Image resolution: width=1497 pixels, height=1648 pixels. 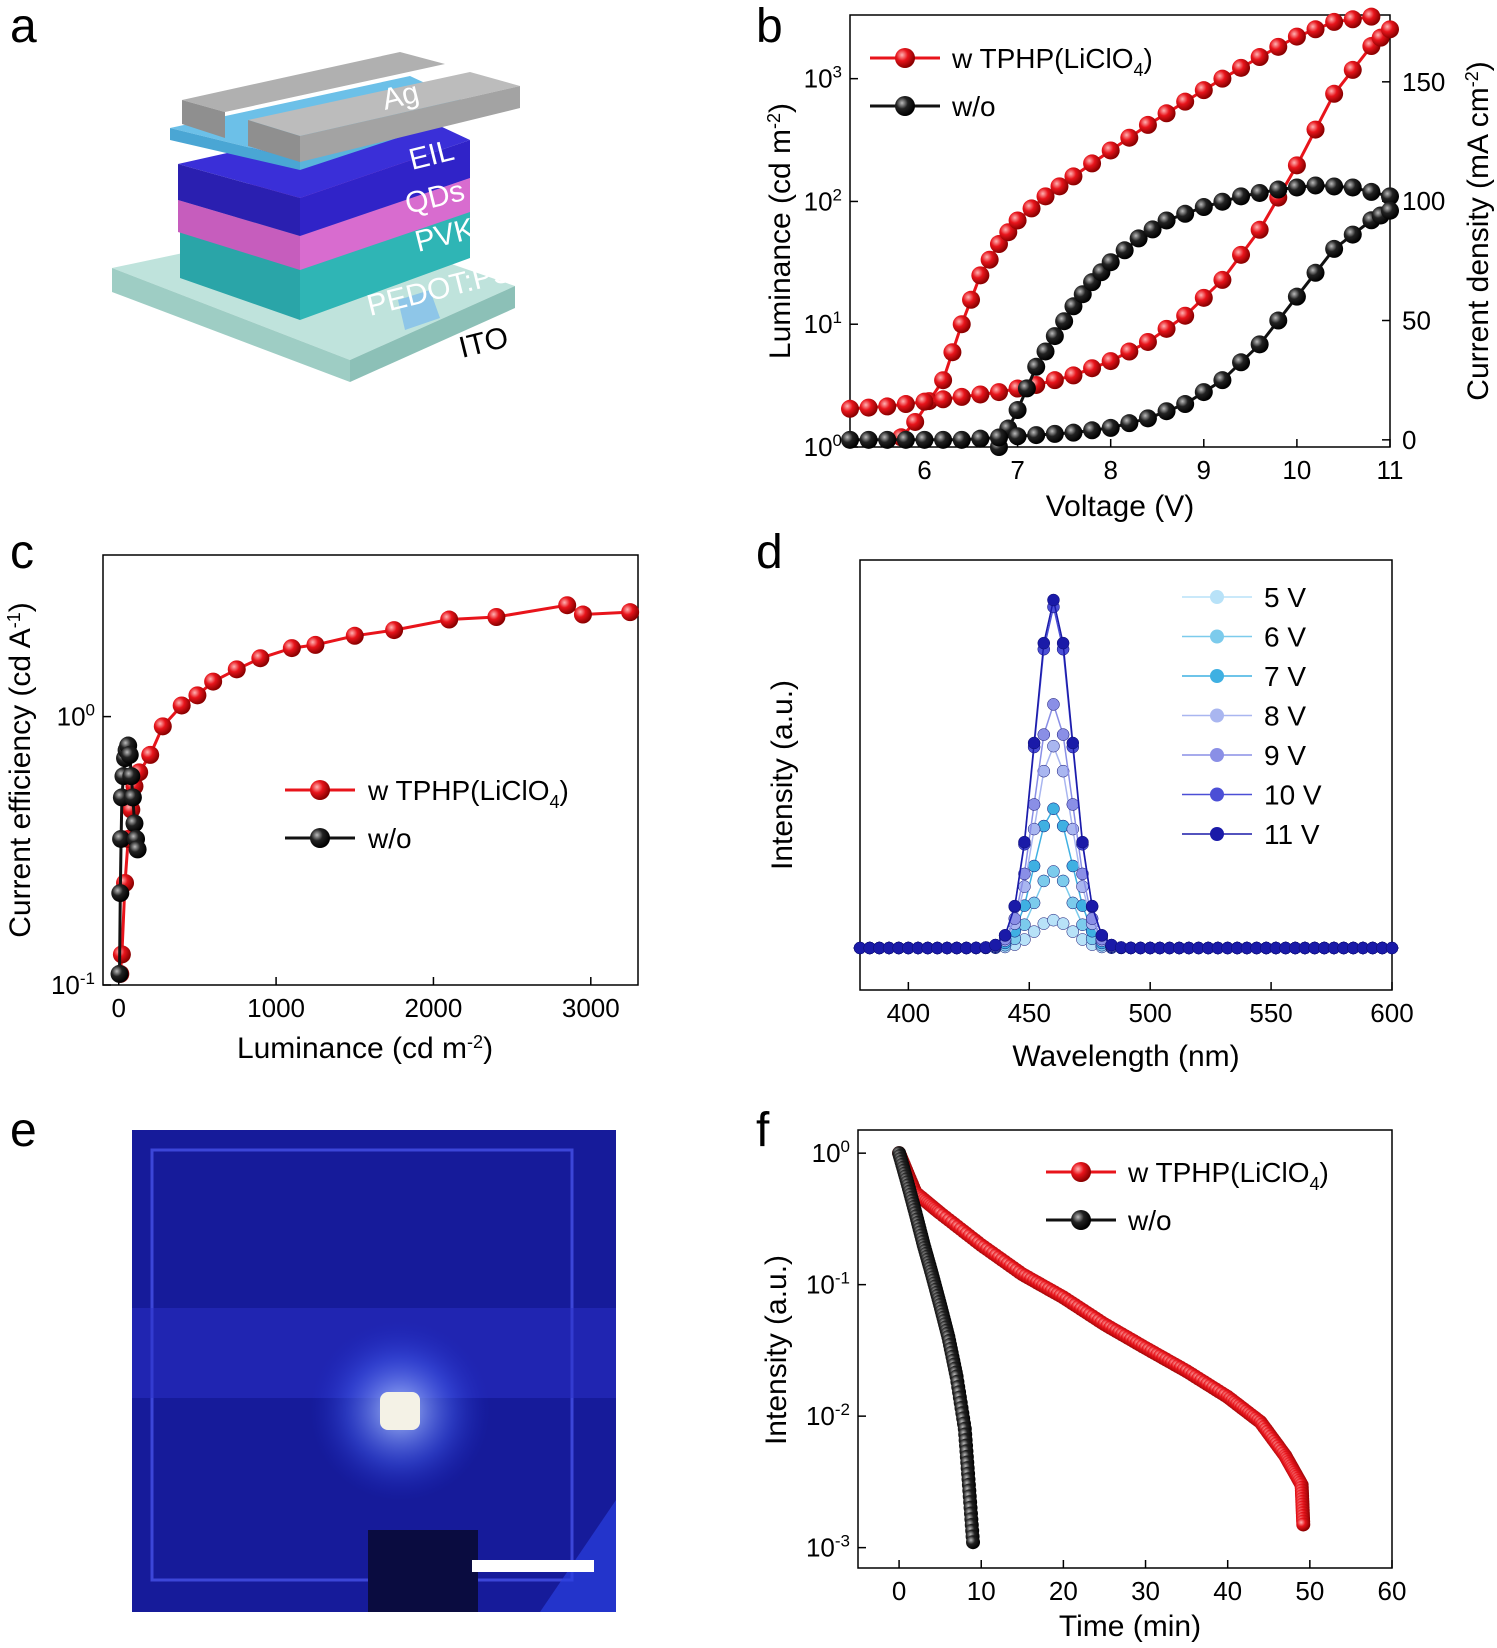 What do you see at coordinates (1423, 201) in the screenshot?
I see `panel-b-ytick-right: 100` at bounding box center [1423, 201].